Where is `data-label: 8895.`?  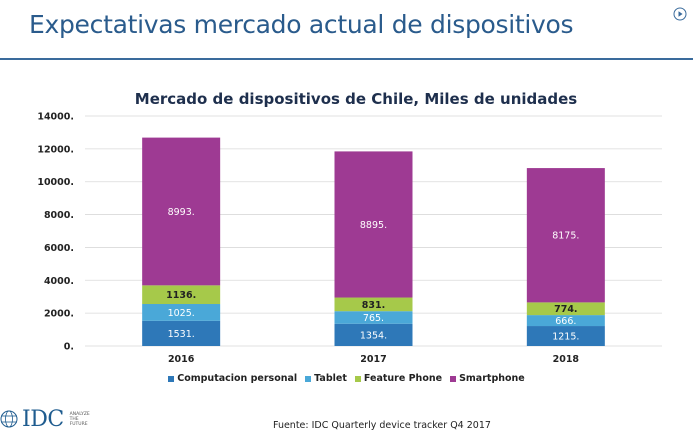
data-label: 8895. is located at coordinates (373, 225).